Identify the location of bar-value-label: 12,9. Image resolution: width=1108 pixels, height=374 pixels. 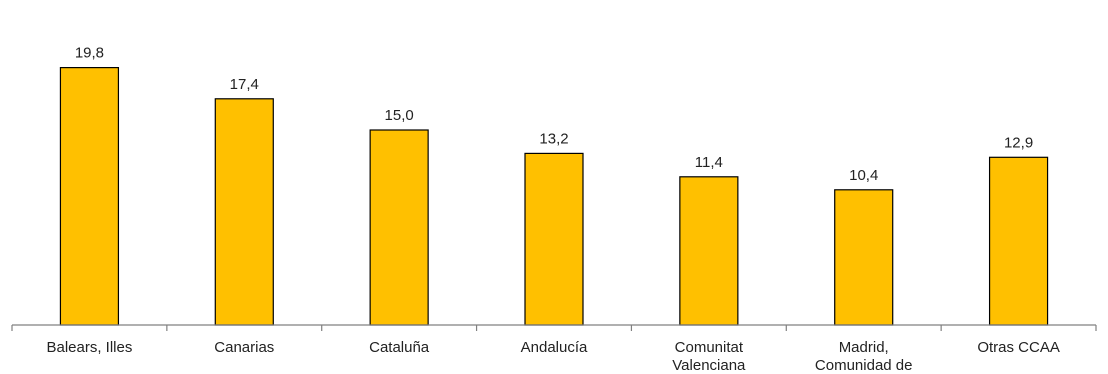
(1018, 142).